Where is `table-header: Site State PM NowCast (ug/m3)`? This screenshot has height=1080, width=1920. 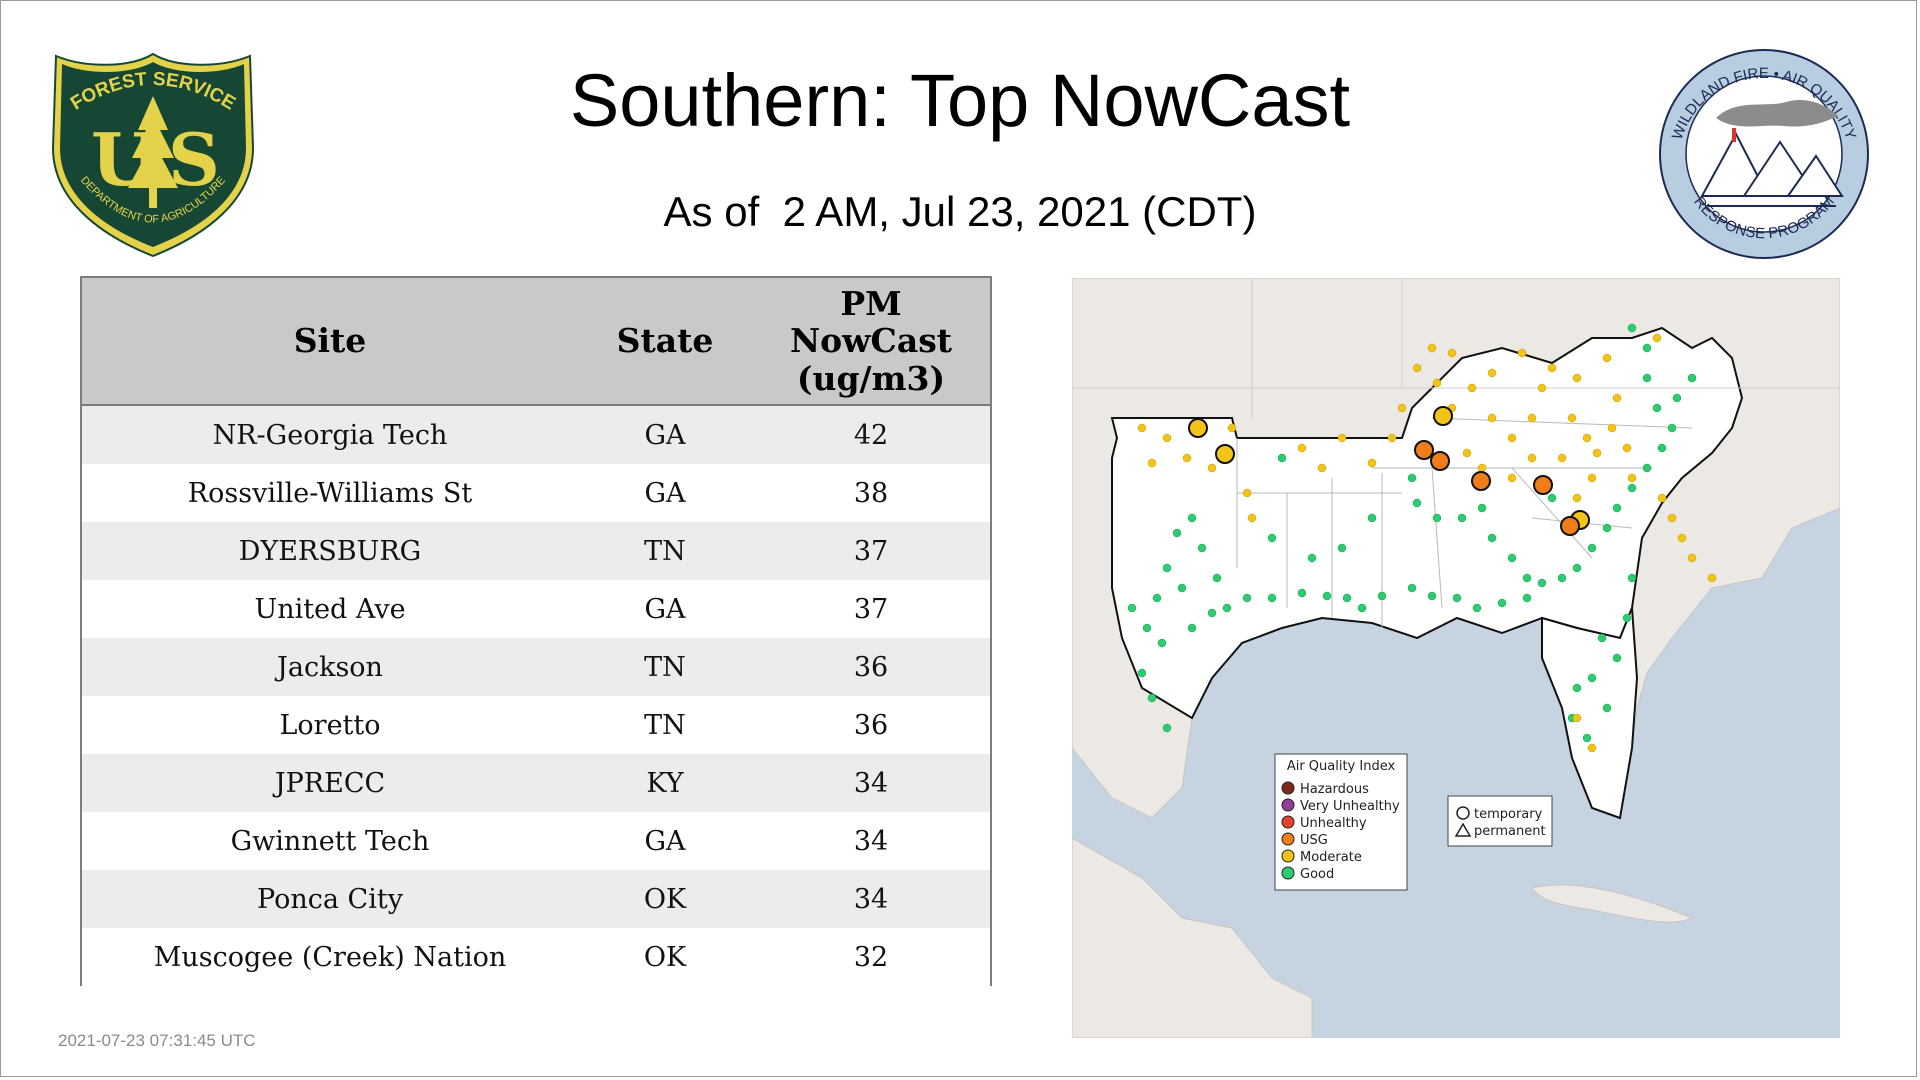 table-header: Site State PM NowCast (ug/m3) is located at coordinates (536, 342).